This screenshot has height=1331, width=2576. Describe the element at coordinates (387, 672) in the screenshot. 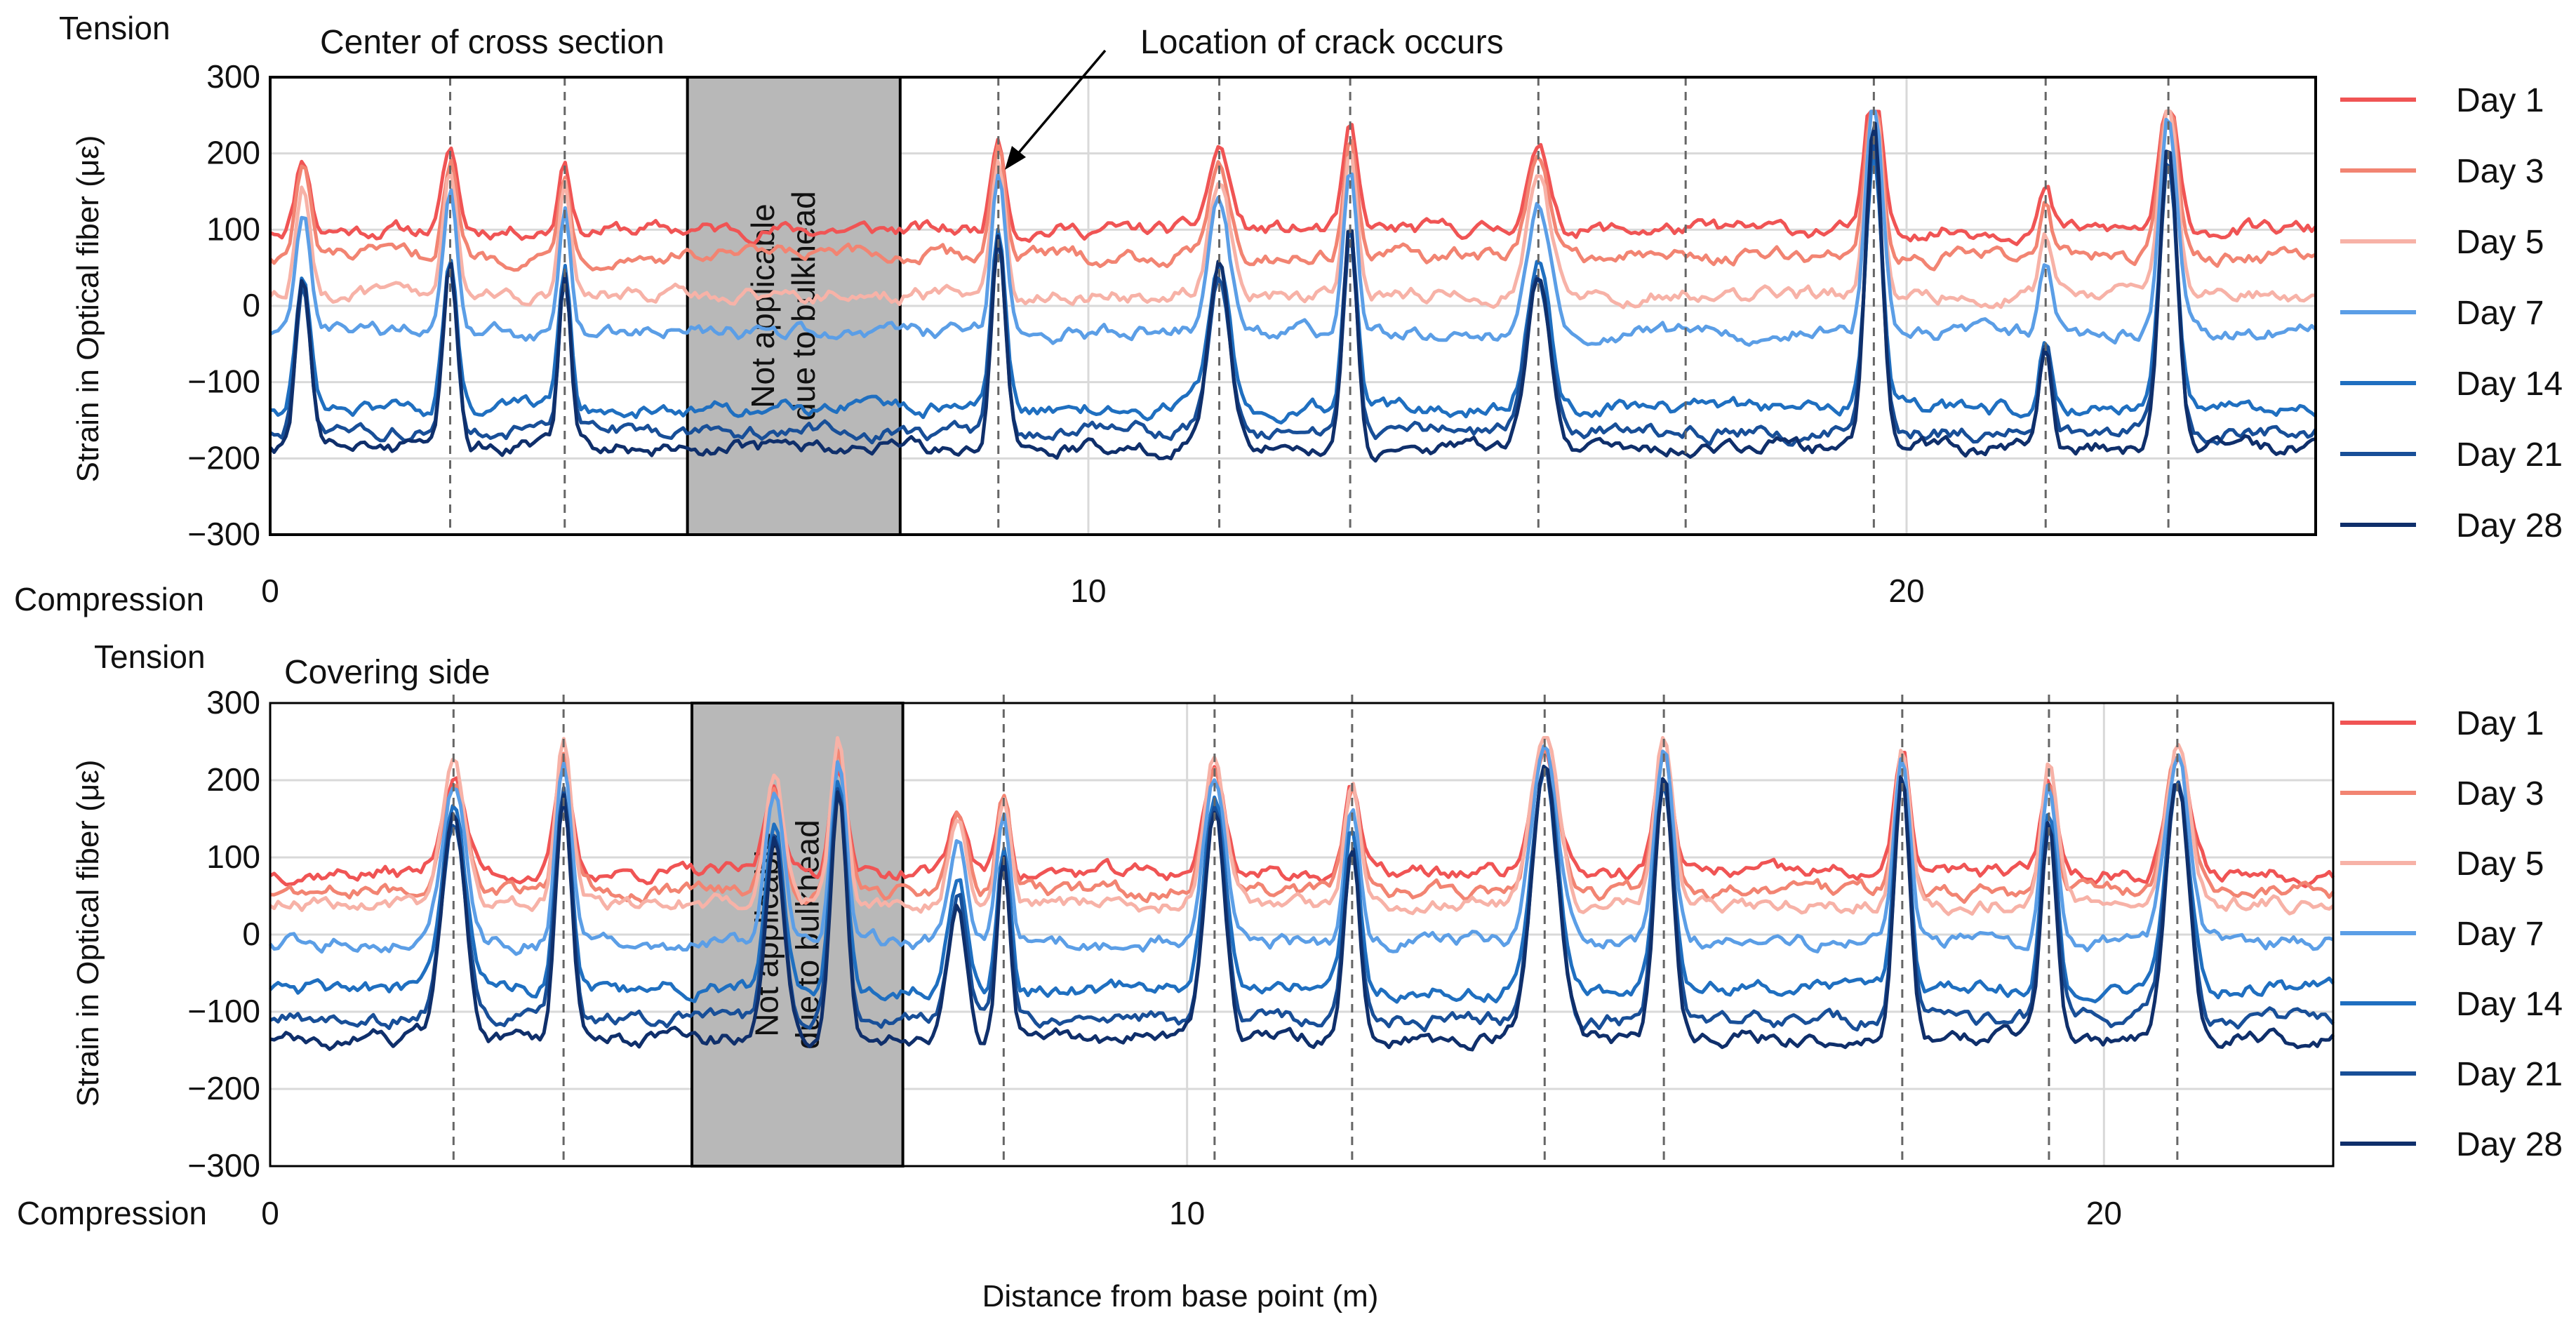

I see `chart-title: Covering side` at that location.